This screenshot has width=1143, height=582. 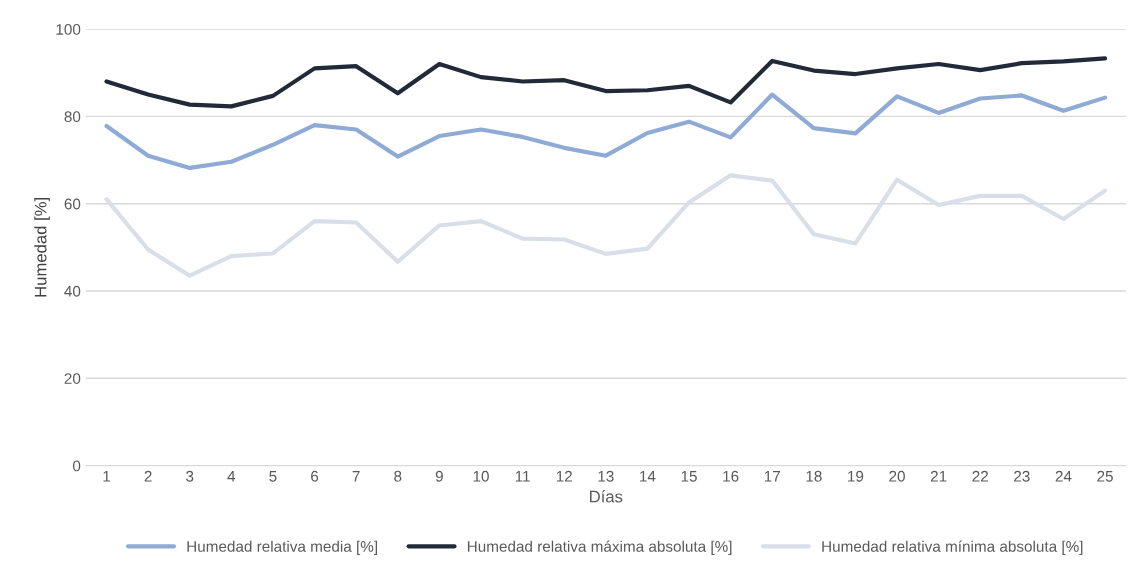 What do you see at coordinates (856, 476) in the screenshot?
I see `x-tick-label: 19` at bounding box center [856, 476].